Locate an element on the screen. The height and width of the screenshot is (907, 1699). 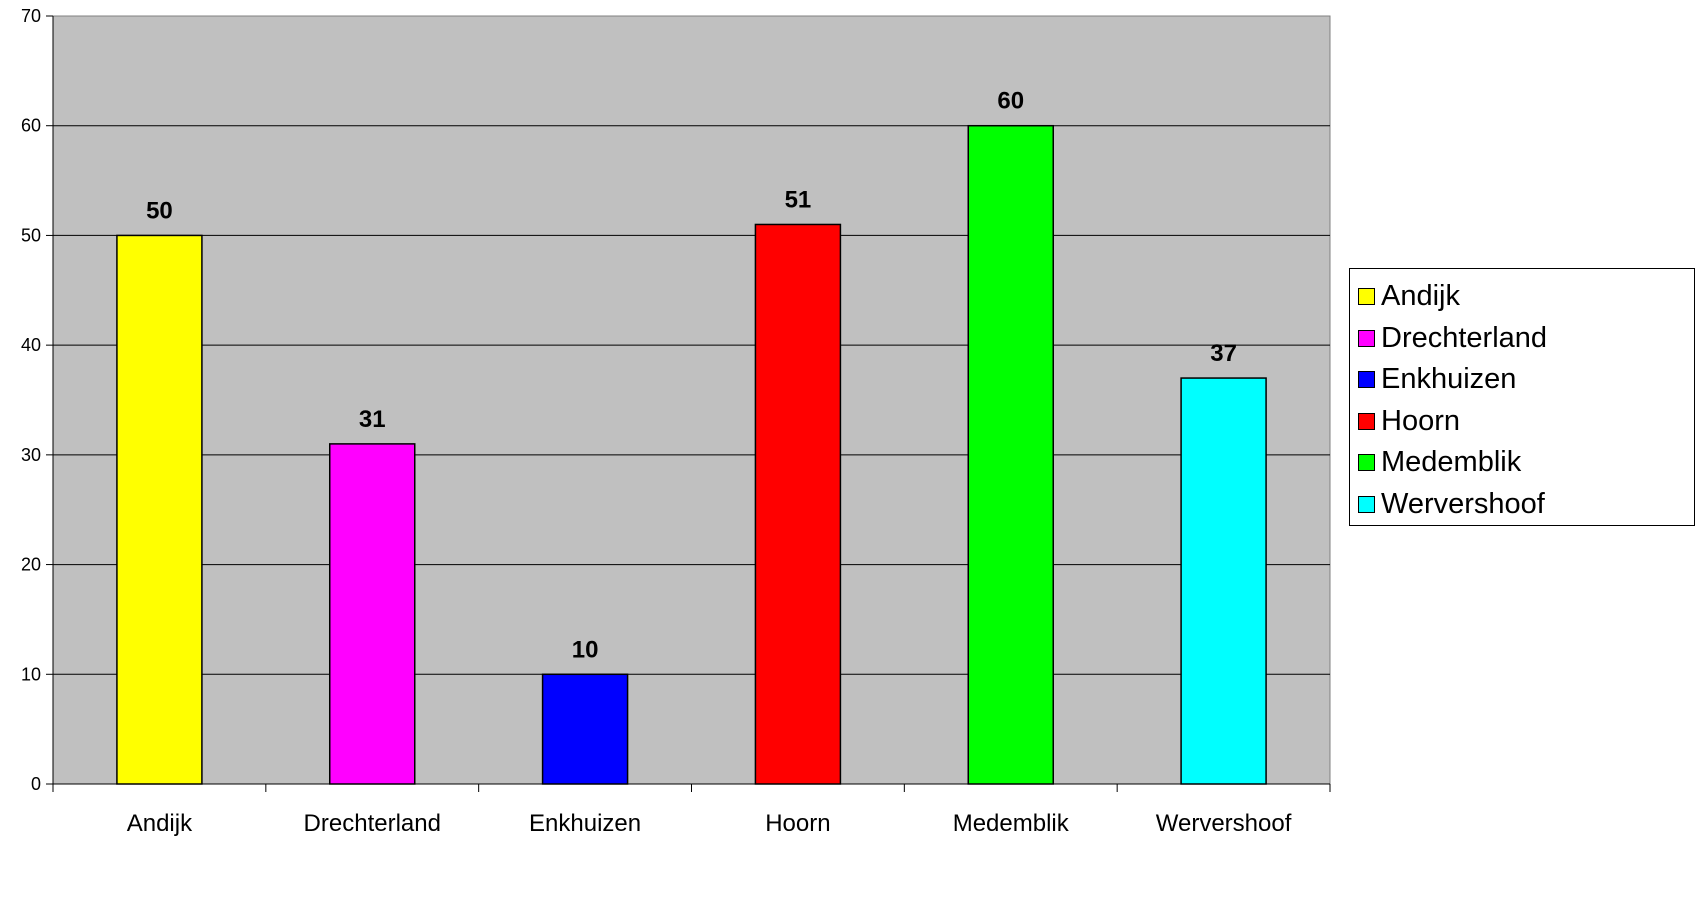
data-label: 51 is located at coordinates (798, 199).